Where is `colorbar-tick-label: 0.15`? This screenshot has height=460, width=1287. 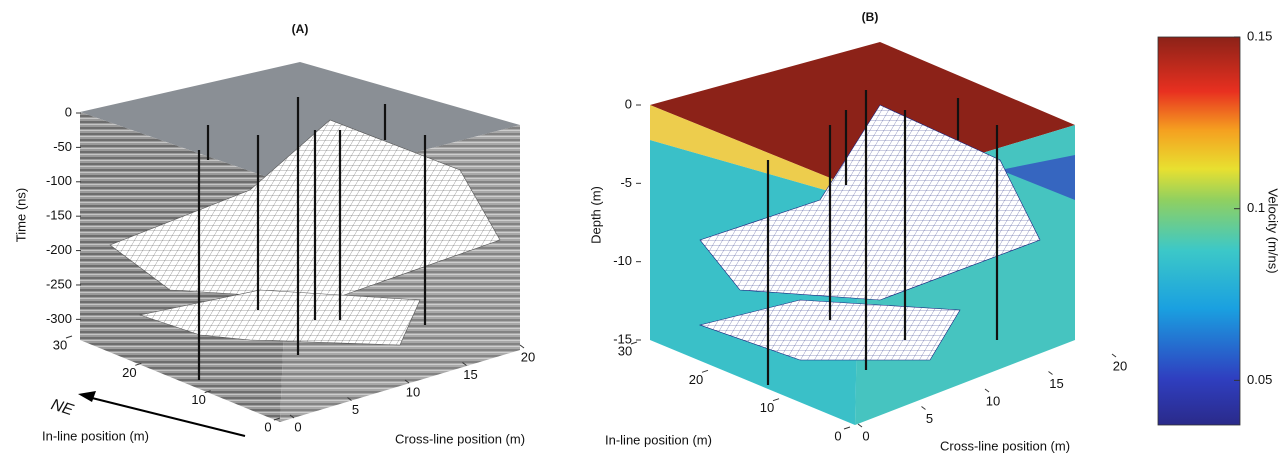 colorbar-tick-label: 0.15 is located at coordinates (1259, 35).